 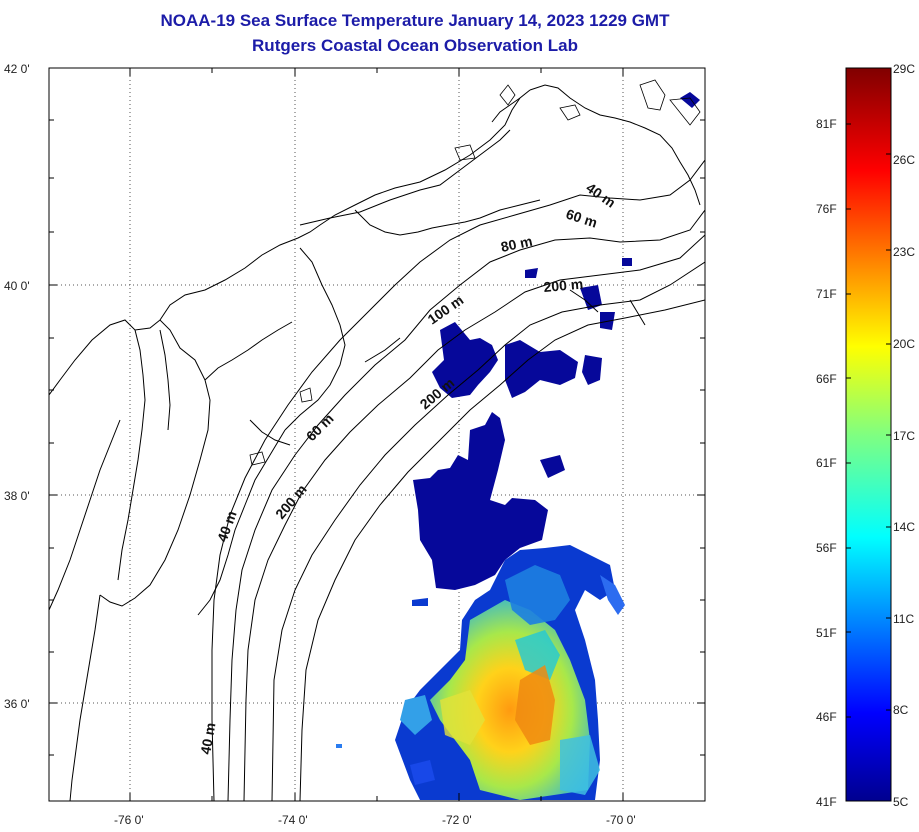 I want to click on contour-label: 40 m, so click(x=207, y=738).